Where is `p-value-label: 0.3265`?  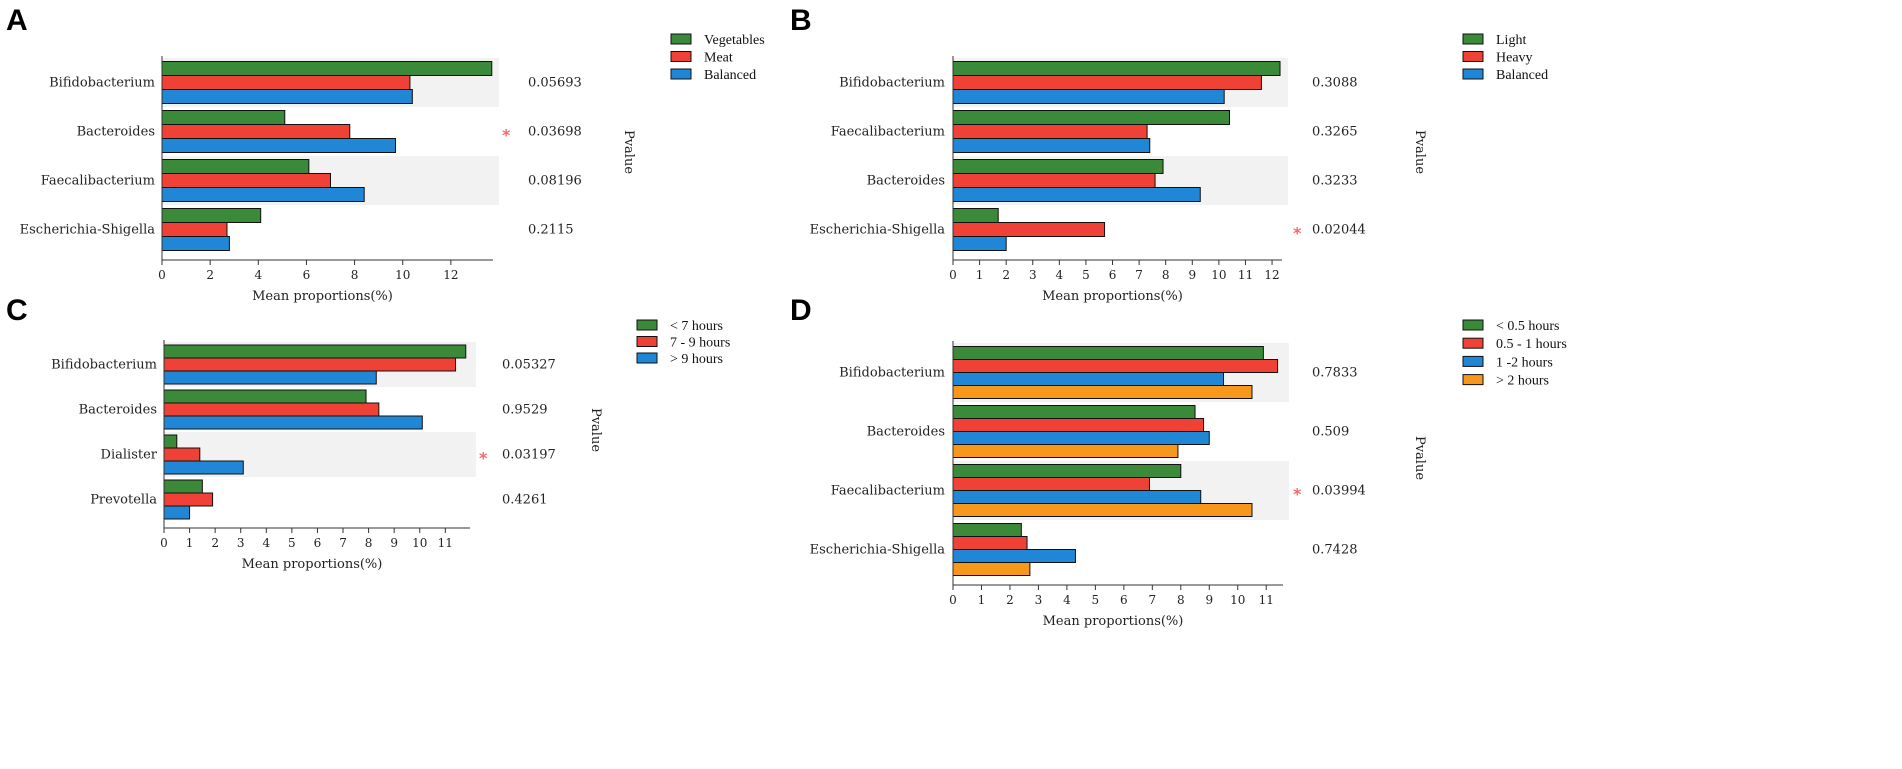
p-value-label: 0.3265 is located at coordinates (1335, 132).